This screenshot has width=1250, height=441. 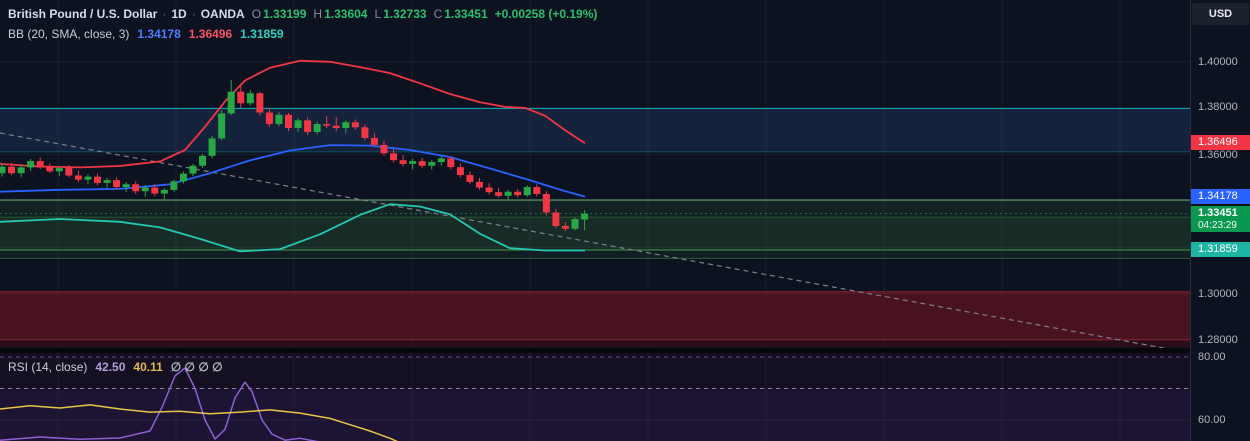 I want to click on rsi-value: 42.50, so click(x=110, y=367).